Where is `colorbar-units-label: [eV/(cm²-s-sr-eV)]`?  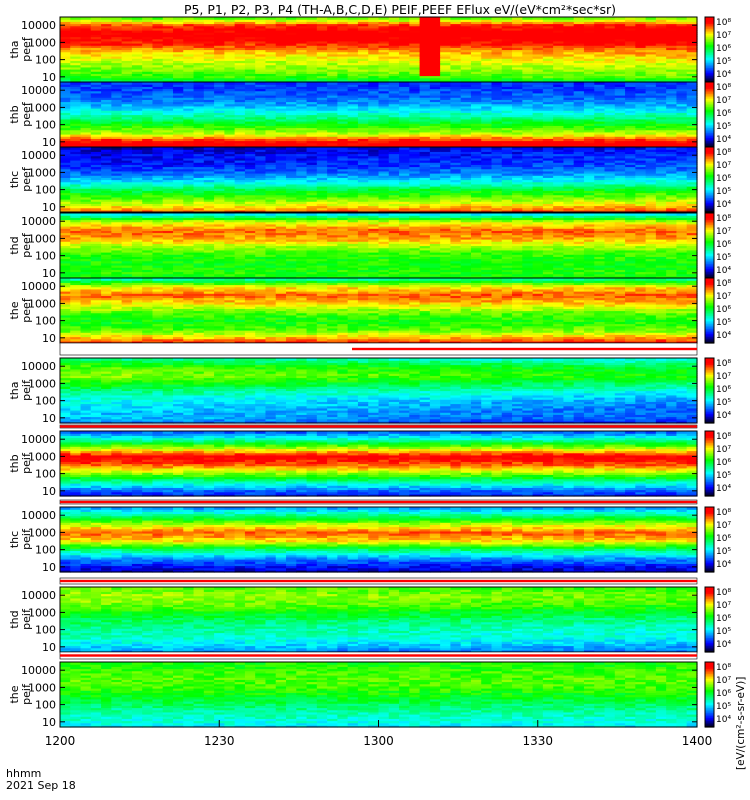
colorbar-units-label: [eV/(cm²-s-sr-eV)] is located at coordinates (741, 723).